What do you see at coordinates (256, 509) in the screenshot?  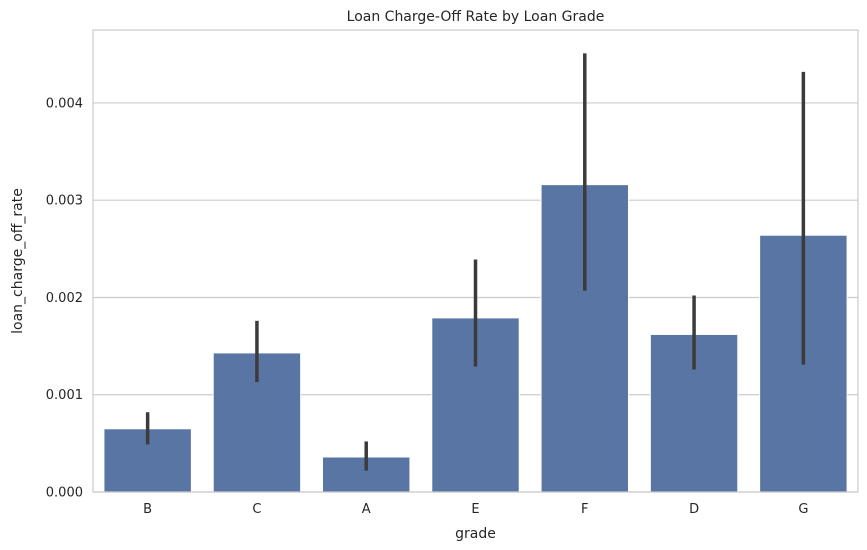 I see `x-tick-label: C` at bounding box center [256, 509].